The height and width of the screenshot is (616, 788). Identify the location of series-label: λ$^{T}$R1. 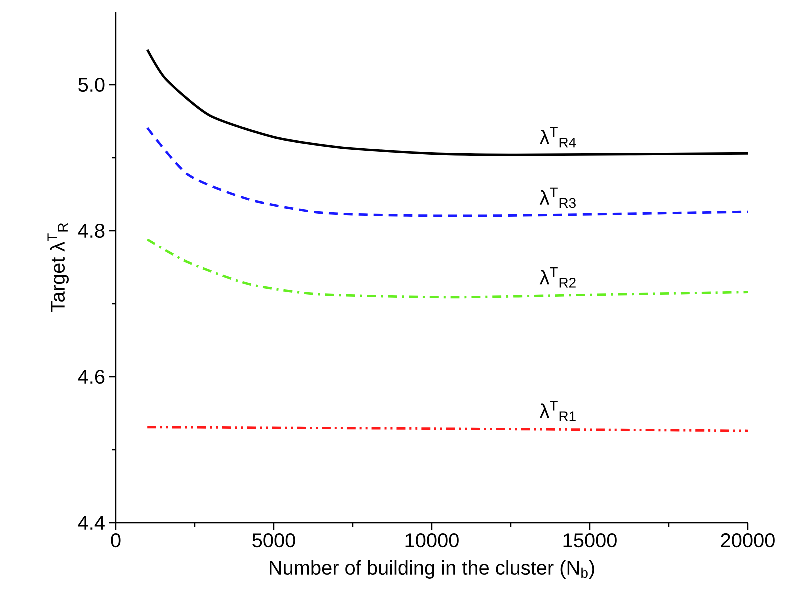
(558, 411).